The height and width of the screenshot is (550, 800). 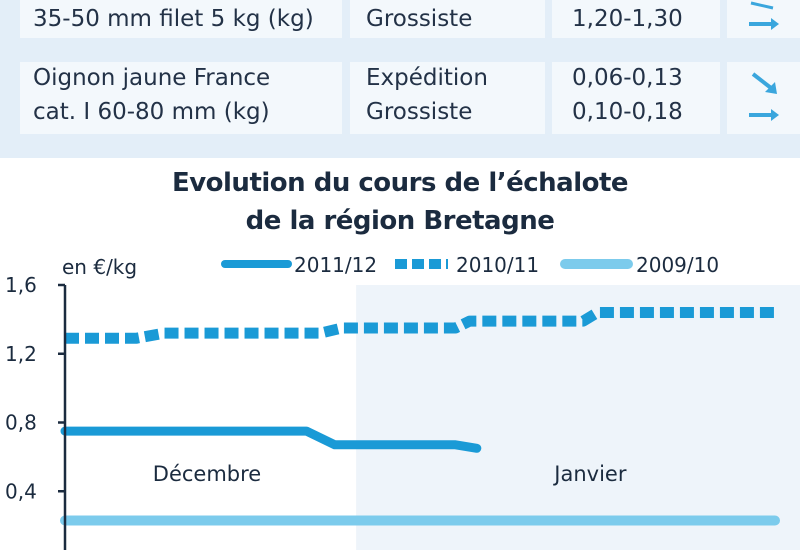 What do you see at coordinates (427, 78) in the screenshot?
I see `stage-label: Expédition` at bounding box center [427, 78].